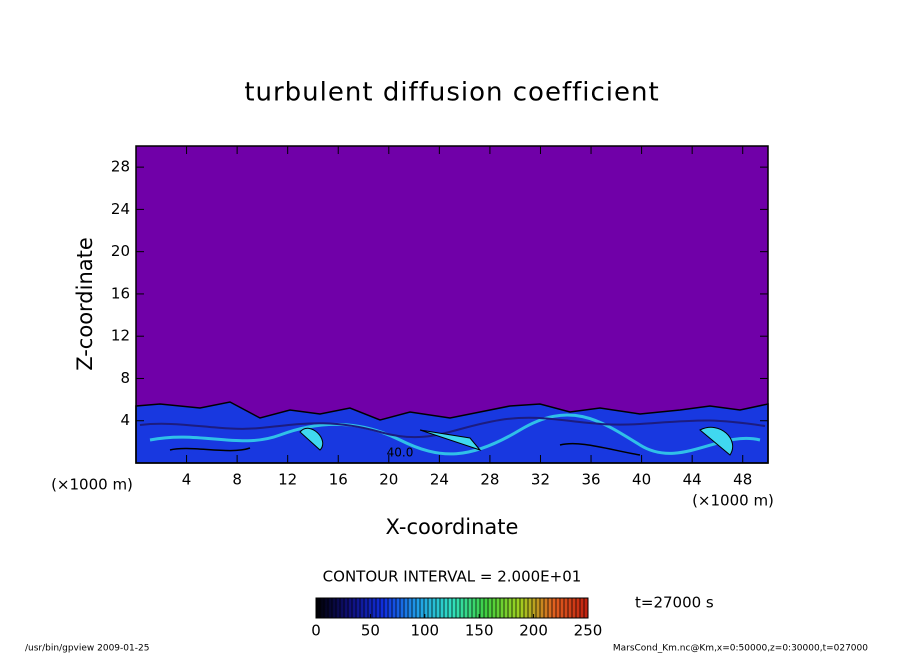  Describe the element at coordinates (588, 631) in the screenshot. I see `colorbar-tick-label: 250` at that location.